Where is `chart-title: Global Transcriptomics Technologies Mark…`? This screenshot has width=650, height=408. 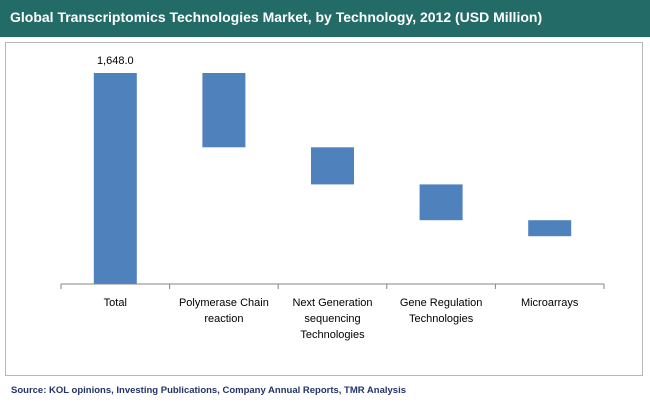 chart-title: Global Transcriptomics Technologies Mark… is located at coordinates (276, 17).